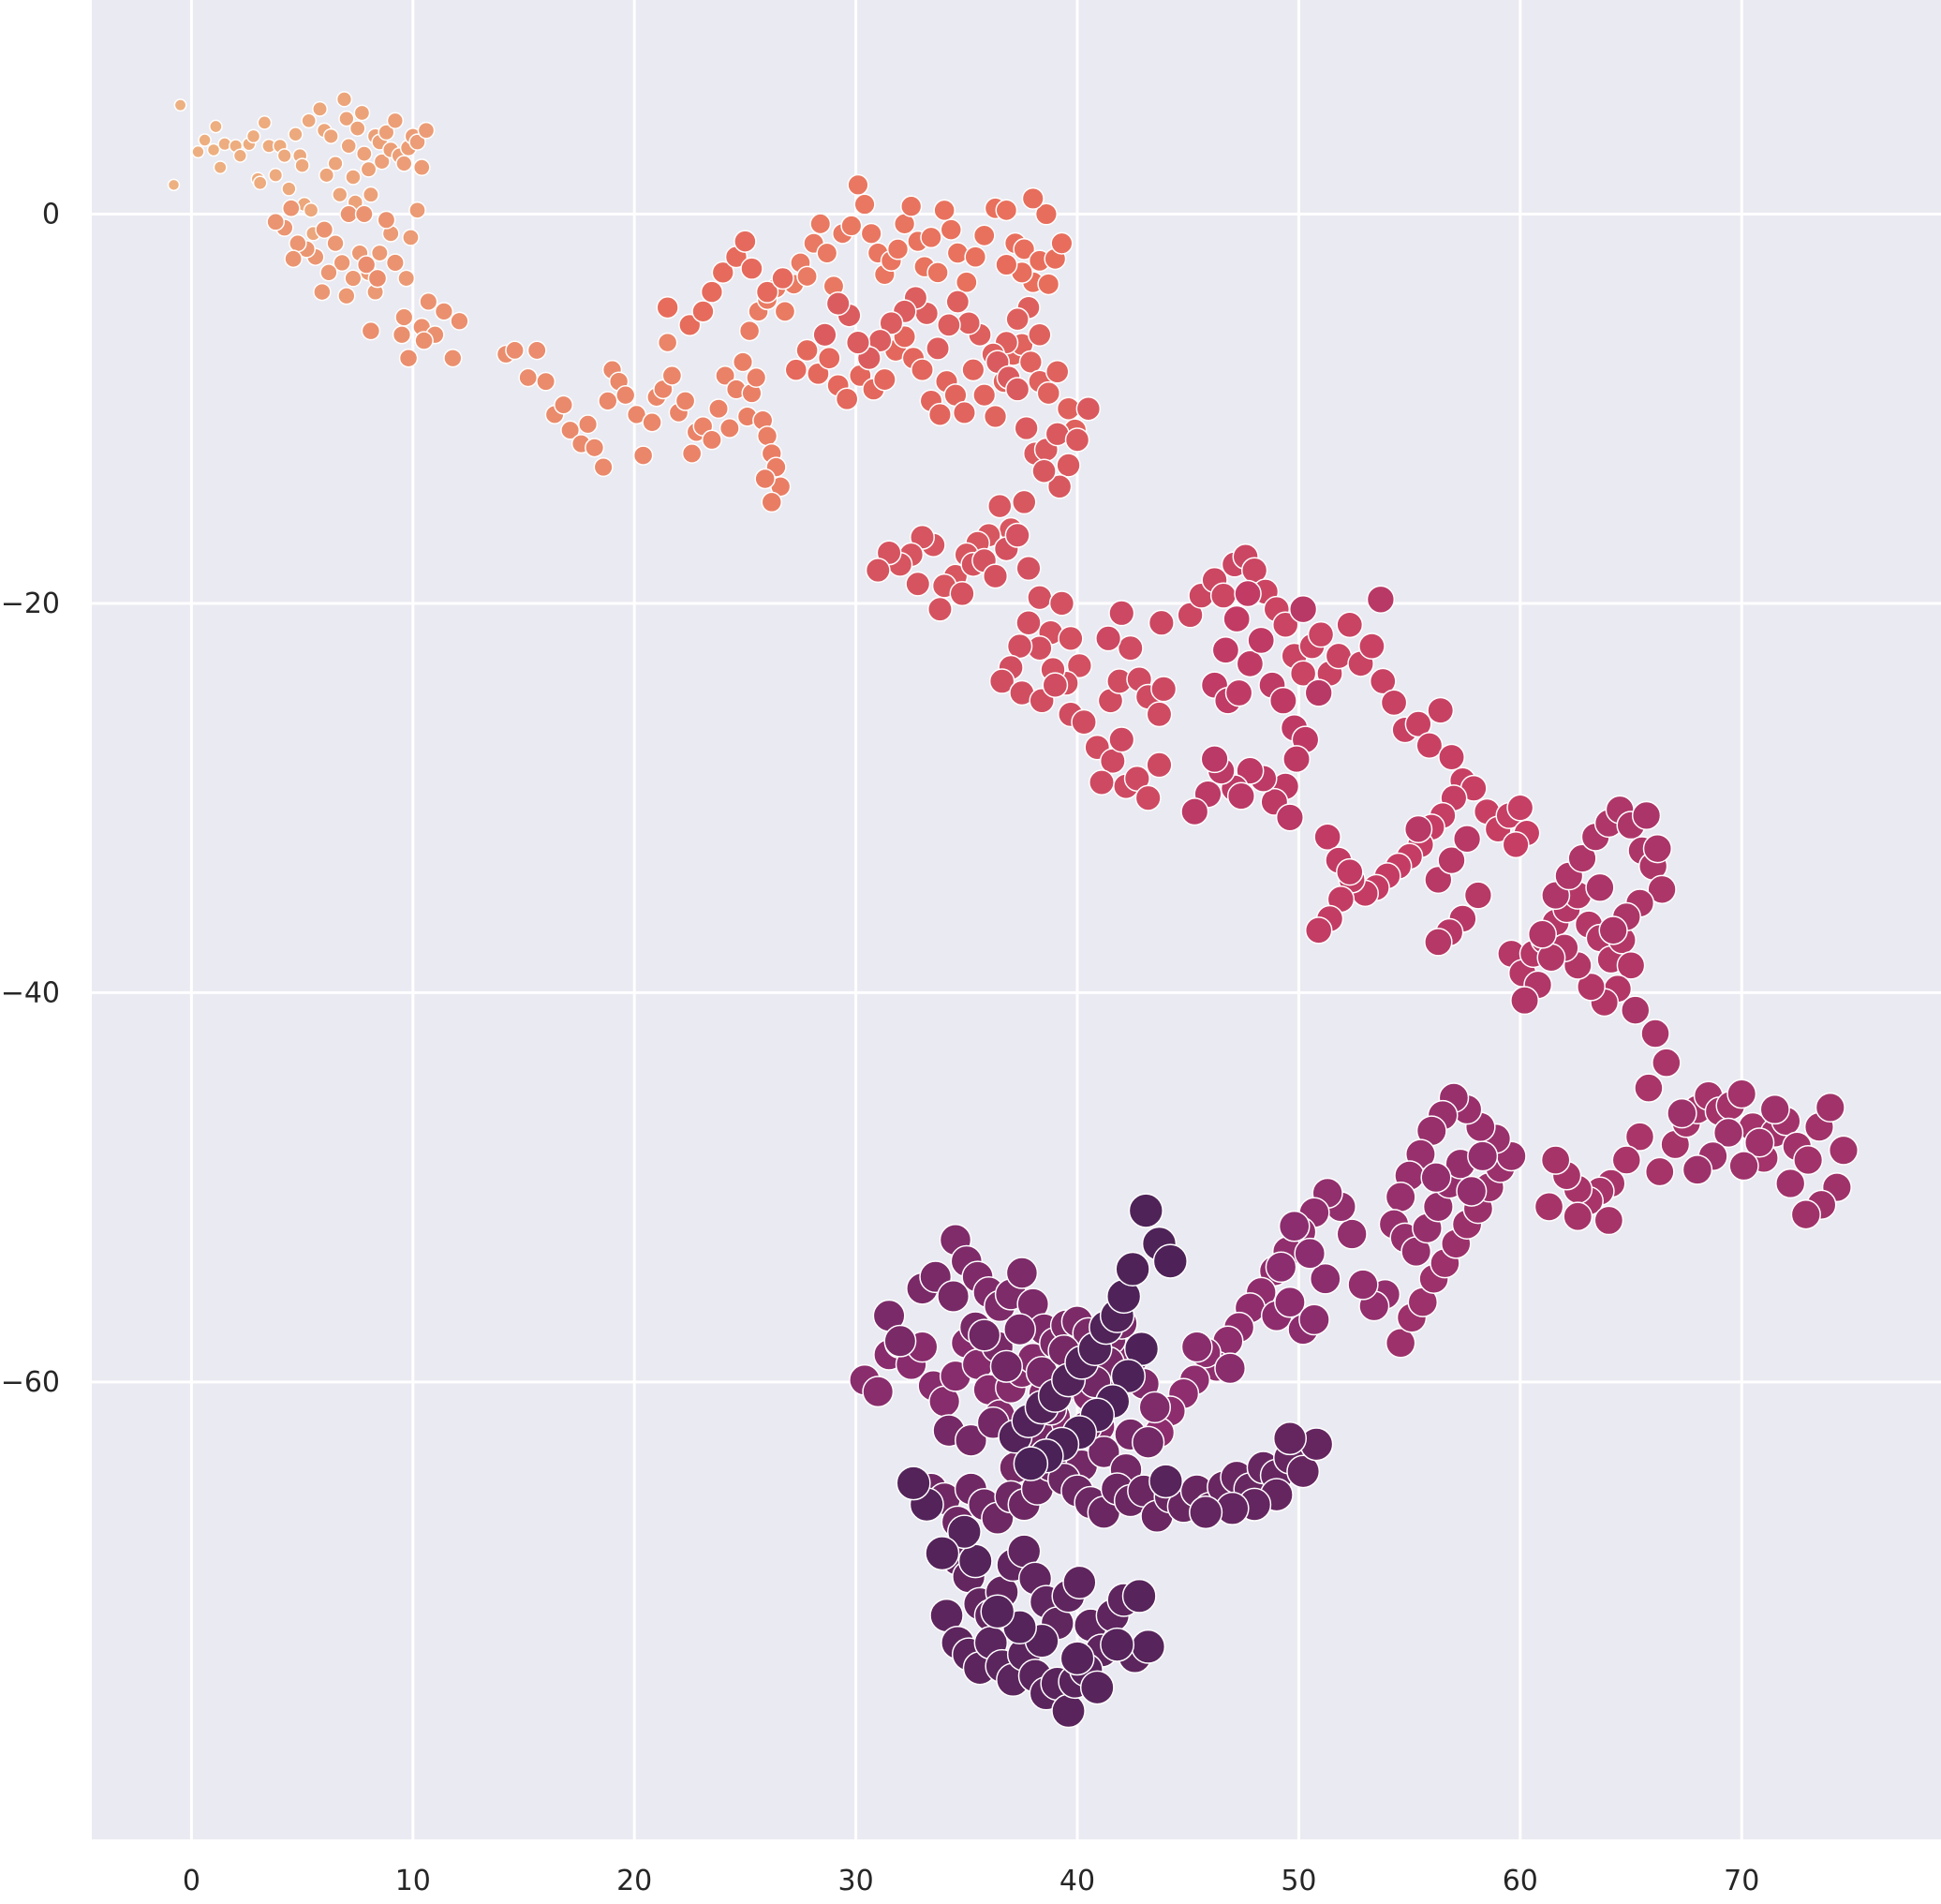 The height and width of the screenshot is (1904, 1941). I want to click on x-tick-label: 30, so click(856, 1881).